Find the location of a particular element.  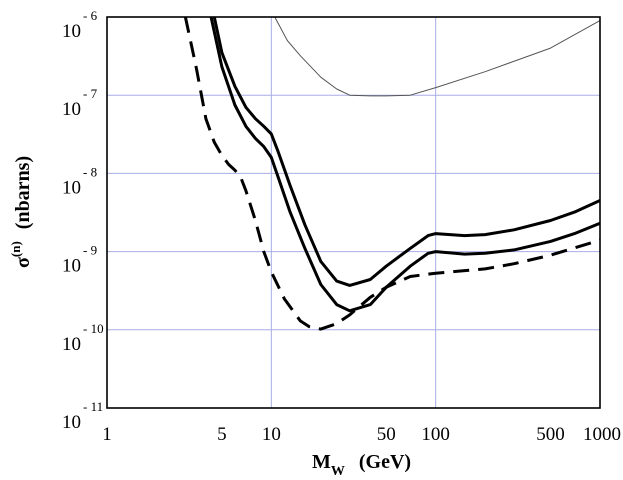

y-axis-title-main: σ is located at coordinates (23, 262).